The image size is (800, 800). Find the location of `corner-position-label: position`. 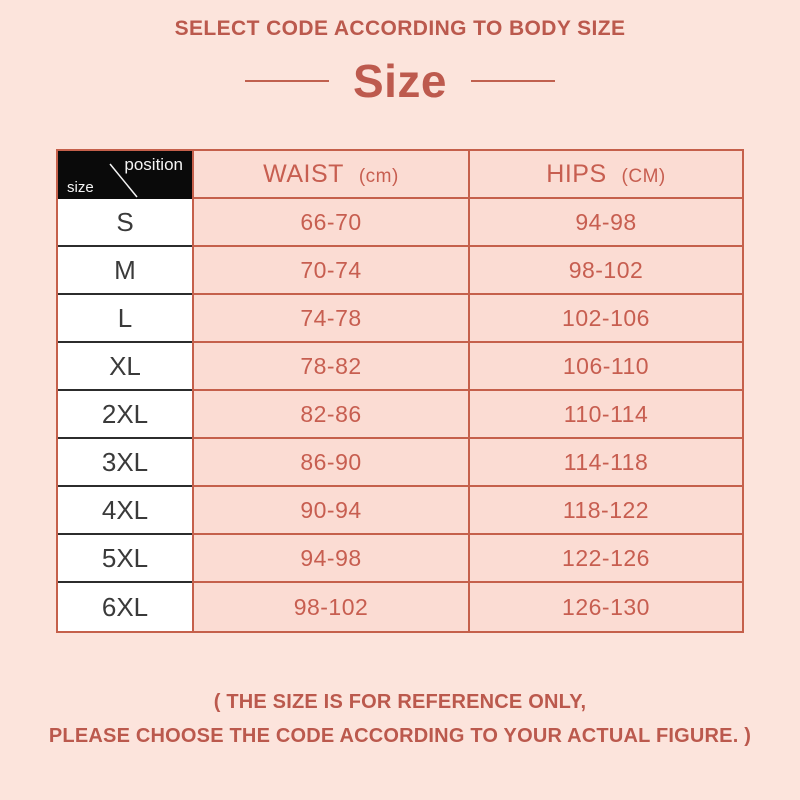

corner-position-label: position is located at coordinates (153, 164).